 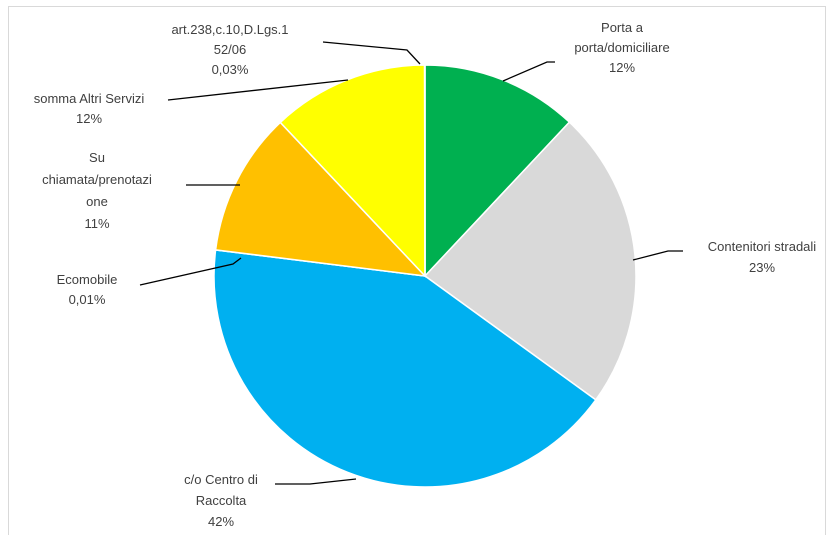 What do you see at coordinates (89, 98) in the screenshot?
I see `data-label-5-line-0: somma Altri Servizi` at bounding box center [89, 98].